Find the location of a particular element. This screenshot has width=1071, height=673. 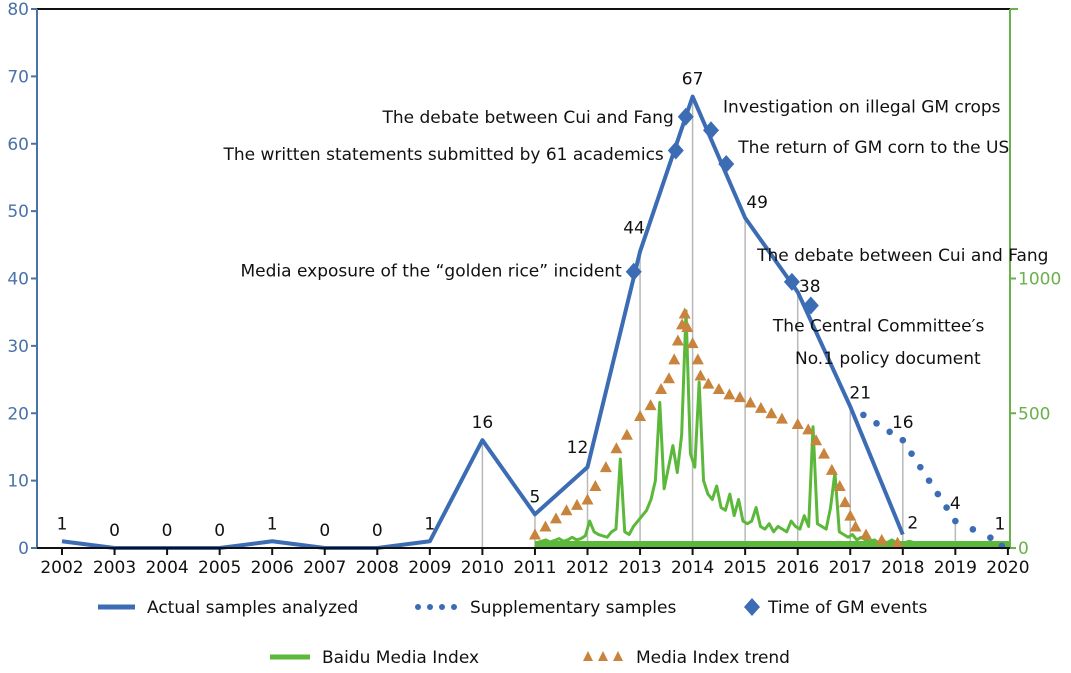

x-tick-label: 2003 is located at coordinates (114, 568).